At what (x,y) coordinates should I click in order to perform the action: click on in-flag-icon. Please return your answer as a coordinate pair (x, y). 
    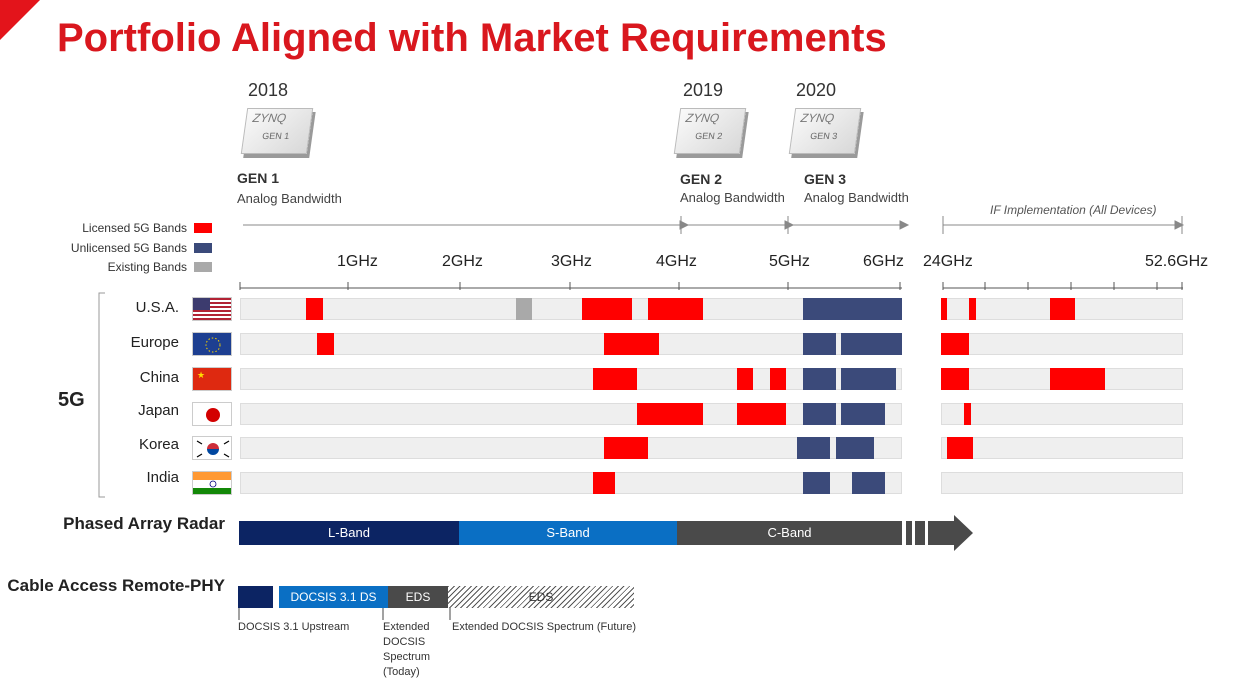
    Looking at the image, I should click on (212, 483).